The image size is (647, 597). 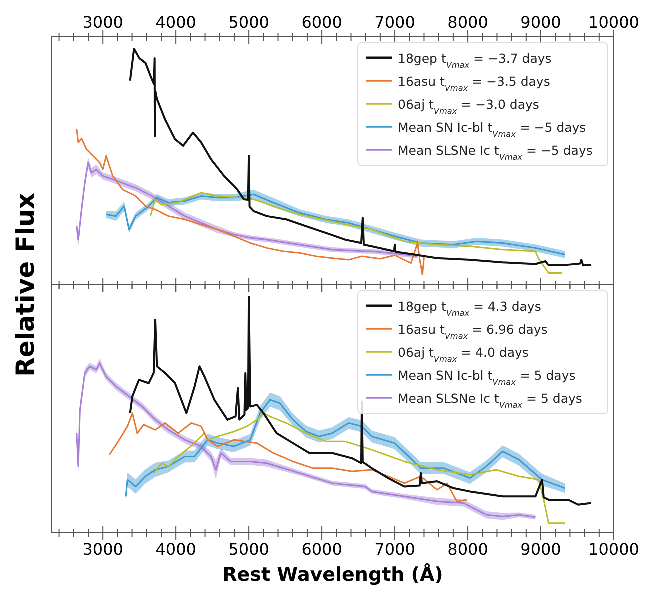 I want to click on legend-label: 18gep t$_{Vmax}$ = −3.7 days, so click(x=475, y=60).